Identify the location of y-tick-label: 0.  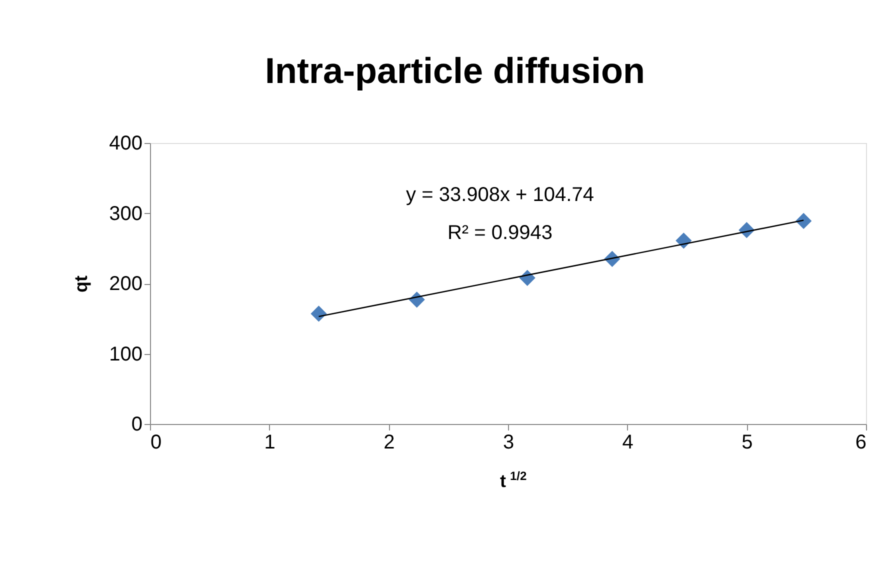
(136, 425).